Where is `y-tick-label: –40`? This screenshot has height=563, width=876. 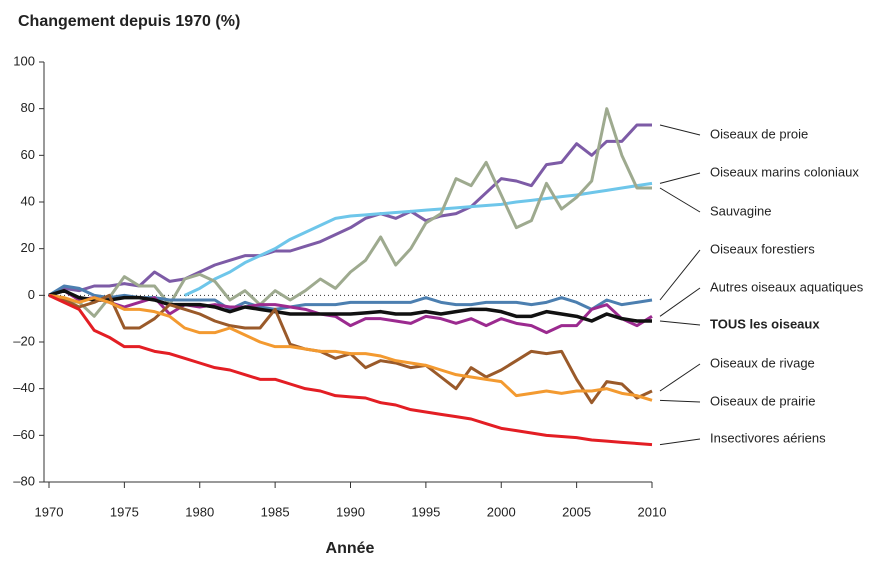 y-tick-label: –40 is located at coordinates (24, 387).